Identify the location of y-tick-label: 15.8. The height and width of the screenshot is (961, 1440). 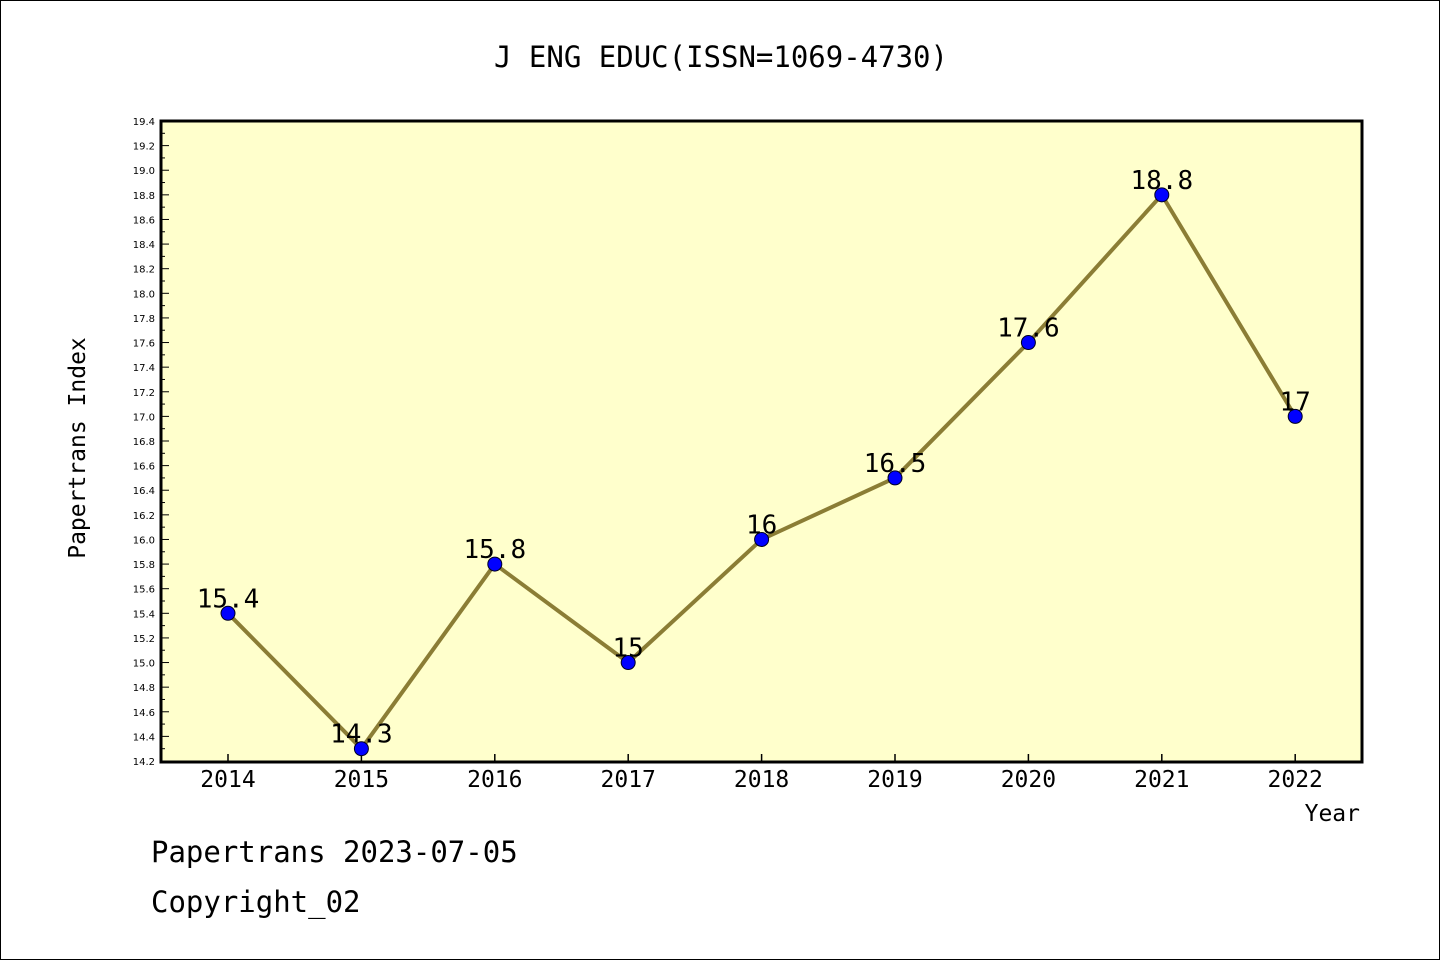
(144, 565).